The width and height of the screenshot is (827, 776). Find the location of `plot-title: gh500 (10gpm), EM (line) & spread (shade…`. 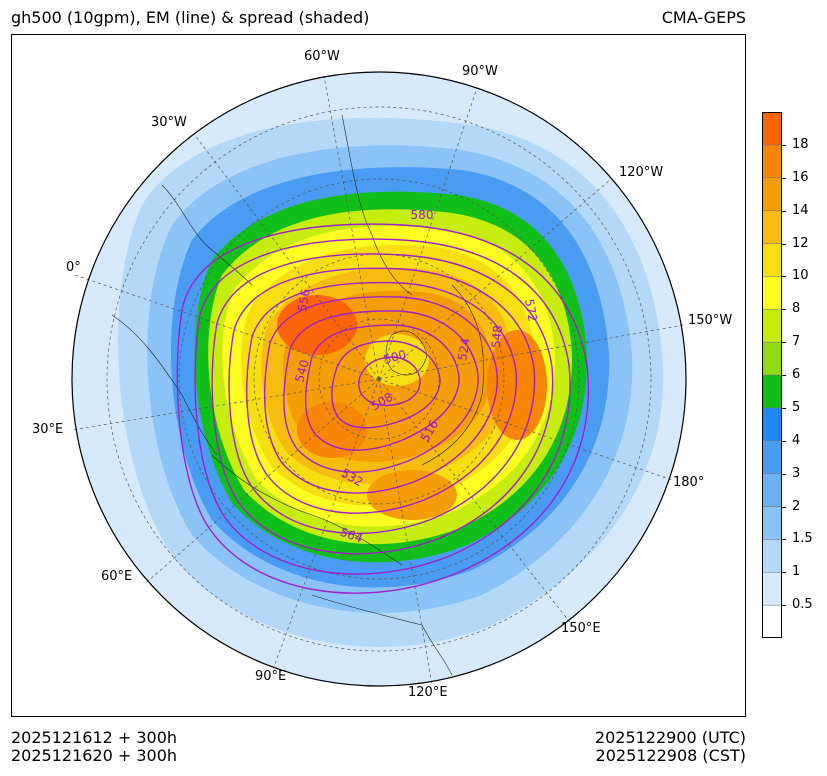

plot-title: gh500 (10gpm), EM (line) & spread (shade… is located at coordinates (190, 17).